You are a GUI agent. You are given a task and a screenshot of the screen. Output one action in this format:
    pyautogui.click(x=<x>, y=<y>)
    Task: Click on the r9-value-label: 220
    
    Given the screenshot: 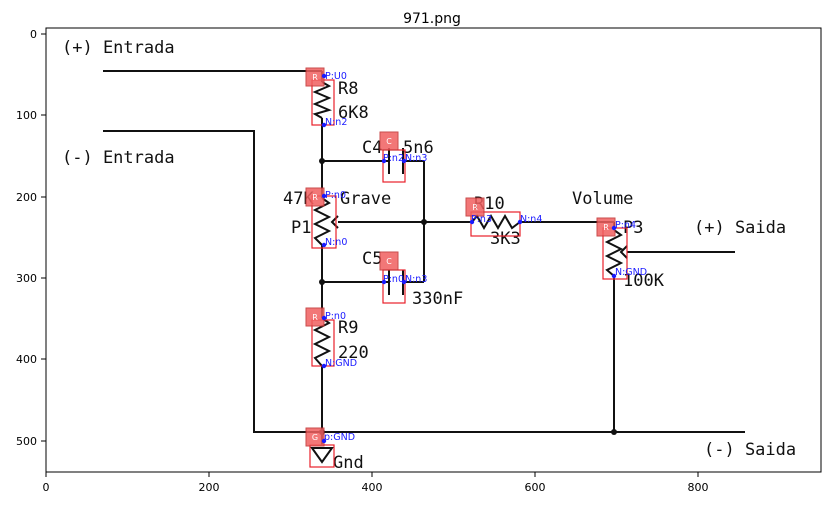 What is the action you would take?
    pyautogui.click(x=353, y=353)
    